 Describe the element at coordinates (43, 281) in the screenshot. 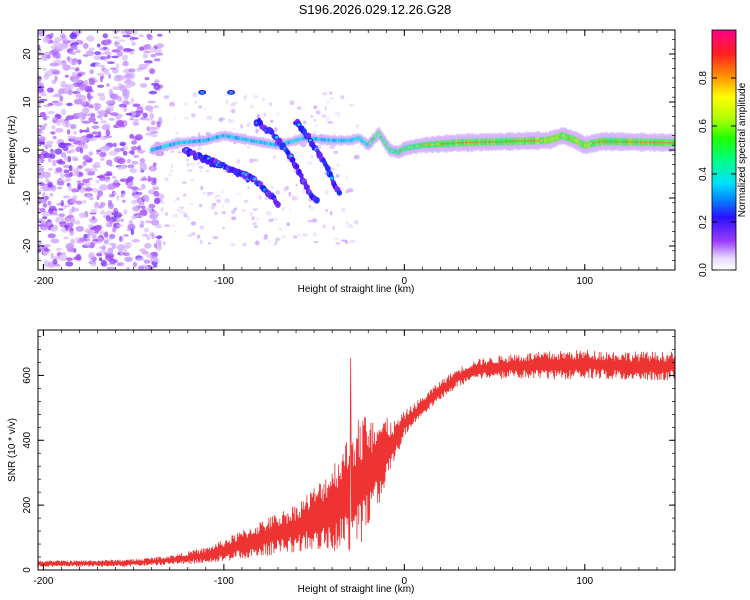

I see `spectrogram-xtick-label: -200` at that location.